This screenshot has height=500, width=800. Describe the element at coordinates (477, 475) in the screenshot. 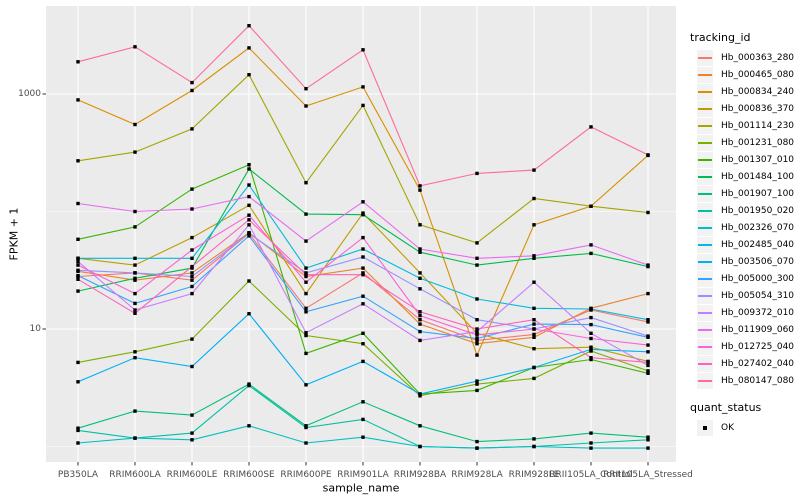

I see `x-tick-label: RRIM928LA` at that location.